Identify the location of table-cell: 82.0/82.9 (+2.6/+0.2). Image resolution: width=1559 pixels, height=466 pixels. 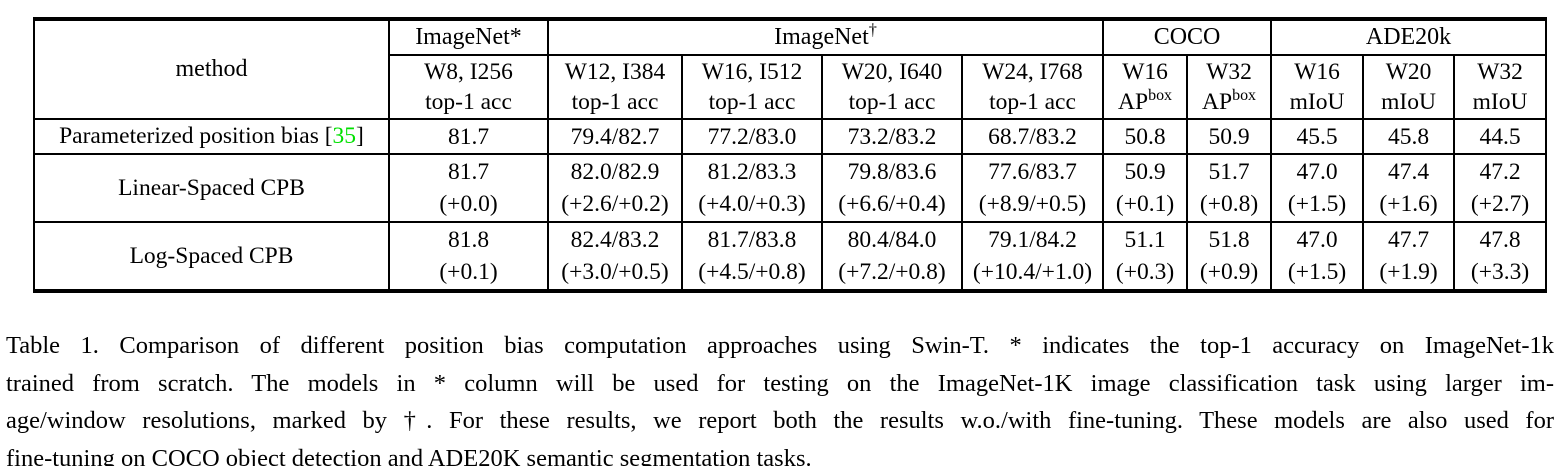
(615, 188).